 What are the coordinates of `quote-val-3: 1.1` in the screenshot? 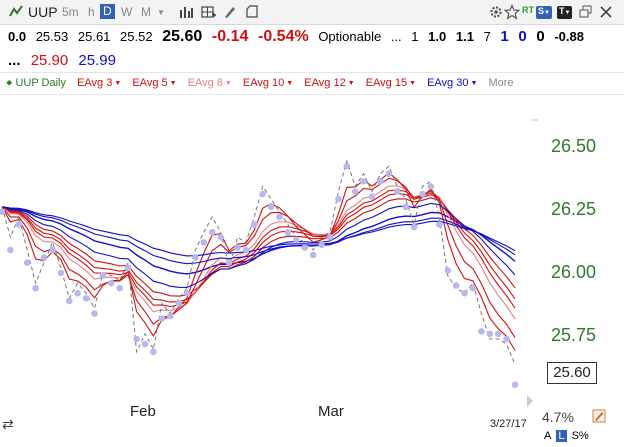 It's located at (464, 36).